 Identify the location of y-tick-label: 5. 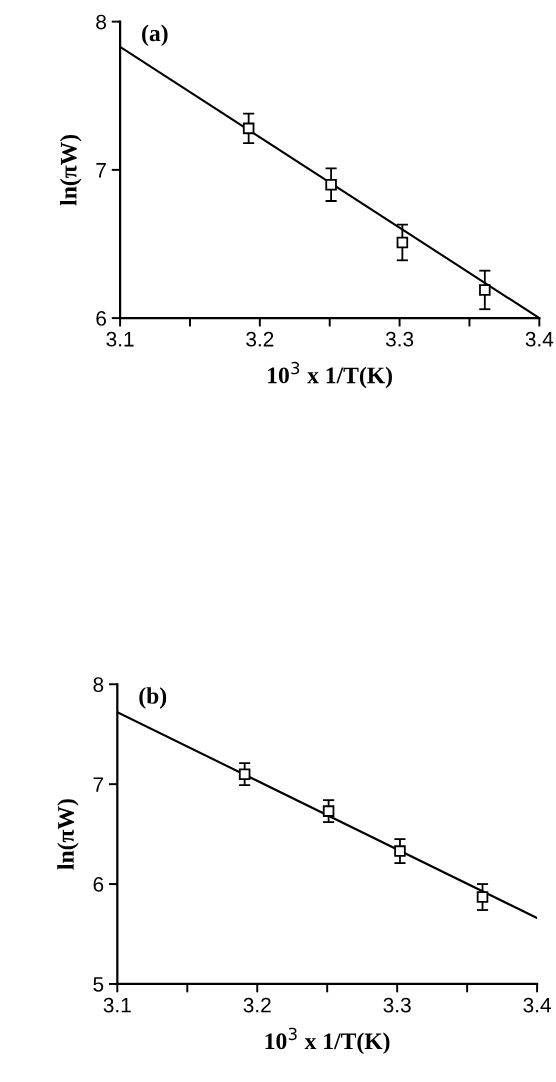
(98, 984).